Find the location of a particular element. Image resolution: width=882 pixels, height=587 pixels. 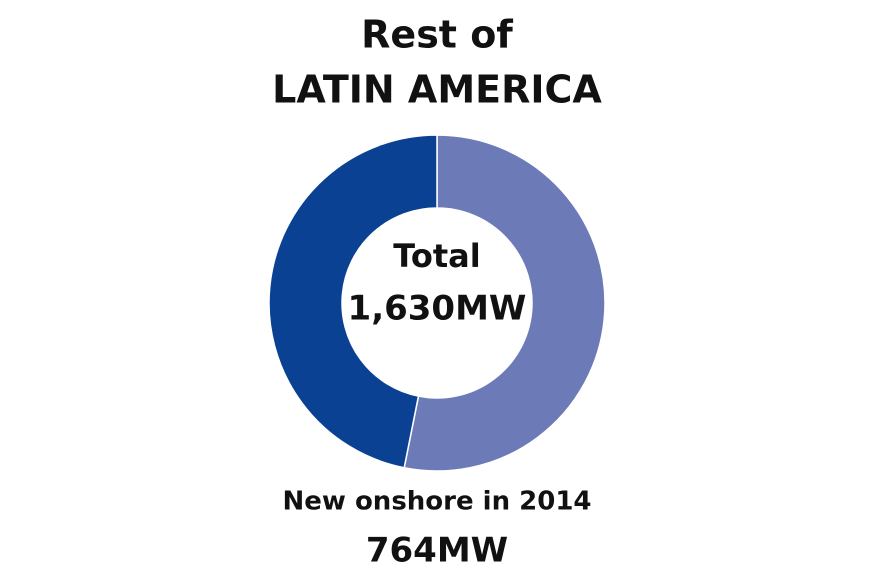

segment-caption: New onshore in 2014 is located at coordinates (436, 502).